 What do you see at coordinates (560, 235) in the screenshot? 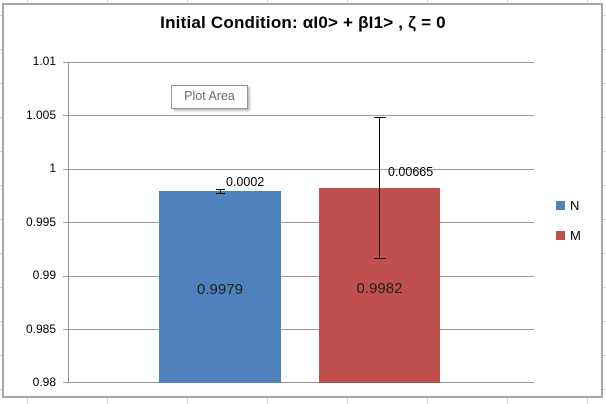
I see `legend-swatch-red` at bounding box center [560, 235].